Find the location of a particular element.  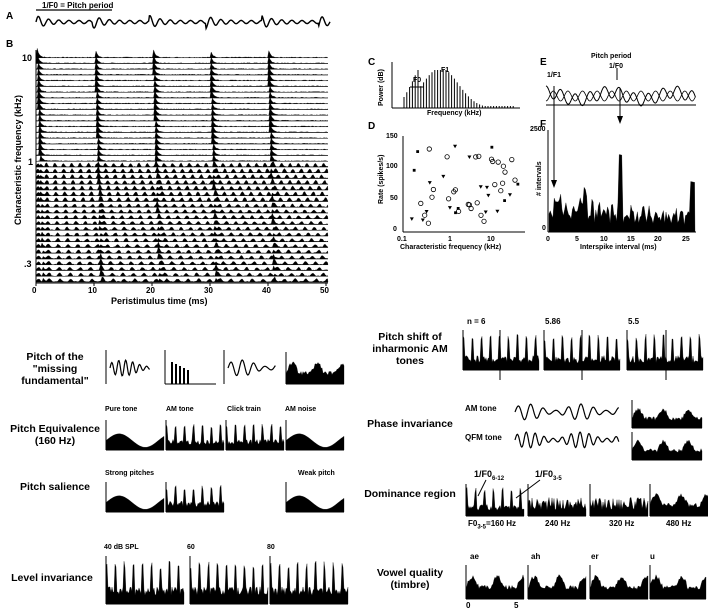

panel-c-ylabel: Power (dB) is located at coordinates (381, 87).